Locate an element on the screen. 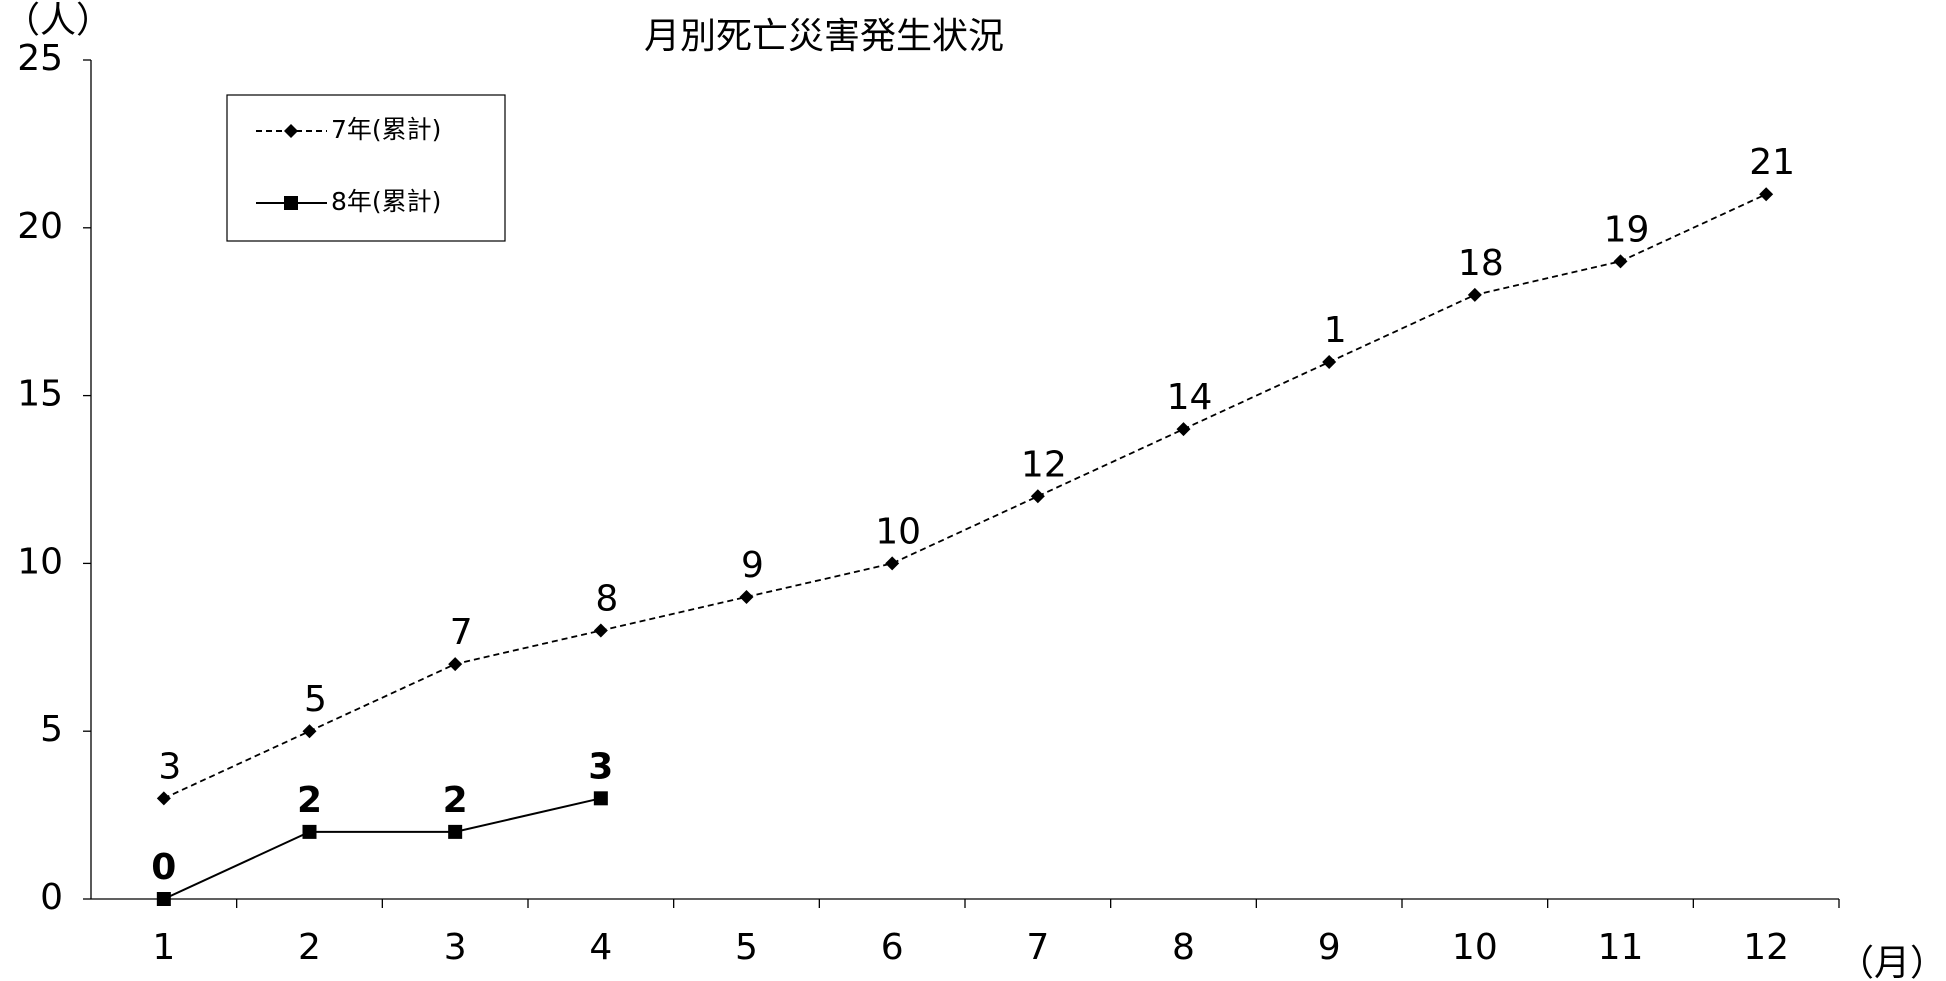 The width and height of the screenshot is (1946, 981). data-label: 21 is located at coordinates (1772, 162).